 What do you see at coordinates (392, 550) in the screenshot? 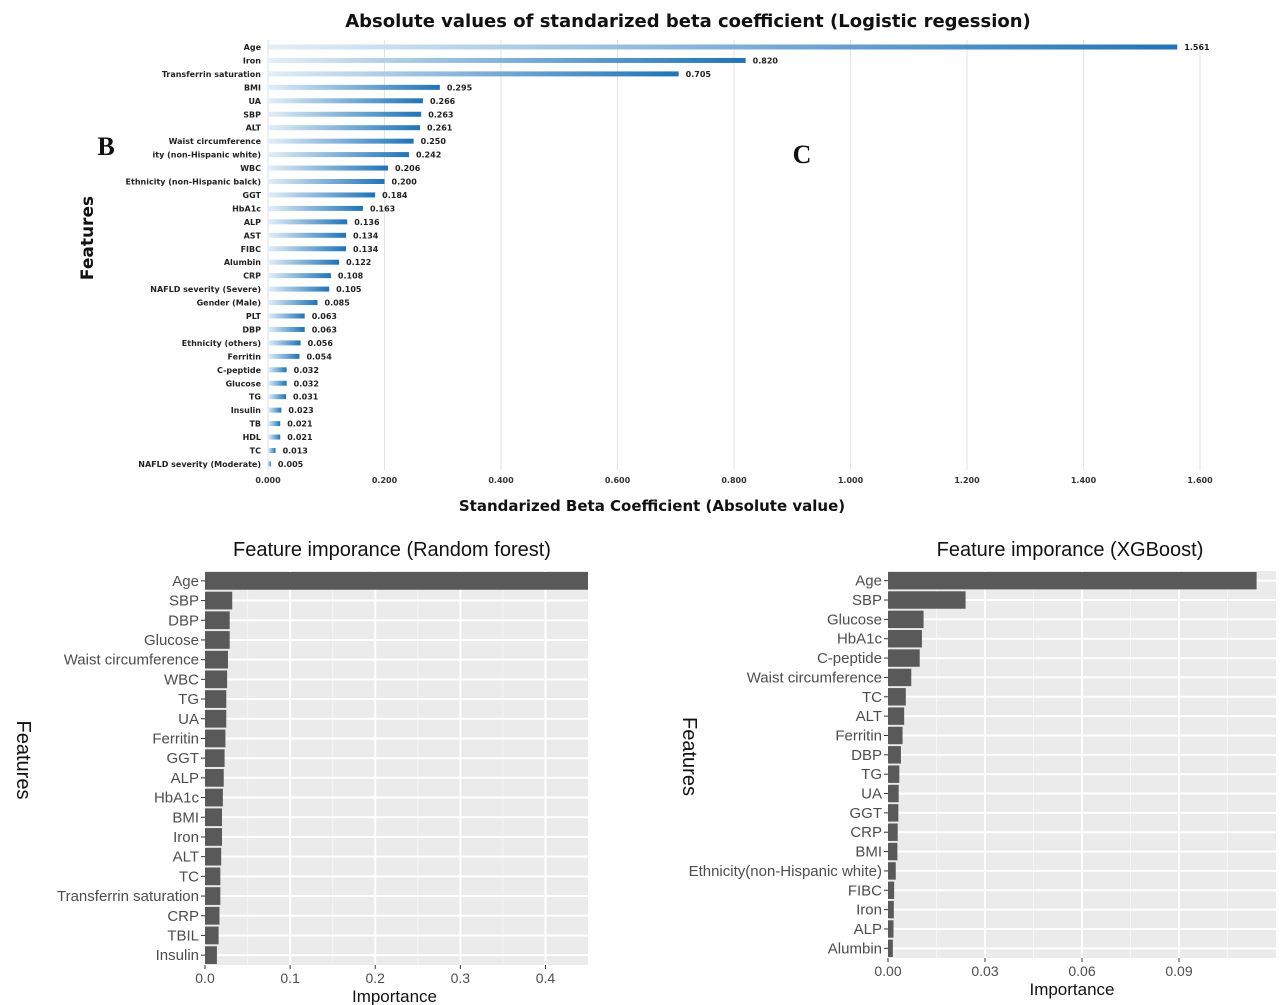
I see `chart-title: Feature imporance (Random forest)` at bounding box center [392, 550].